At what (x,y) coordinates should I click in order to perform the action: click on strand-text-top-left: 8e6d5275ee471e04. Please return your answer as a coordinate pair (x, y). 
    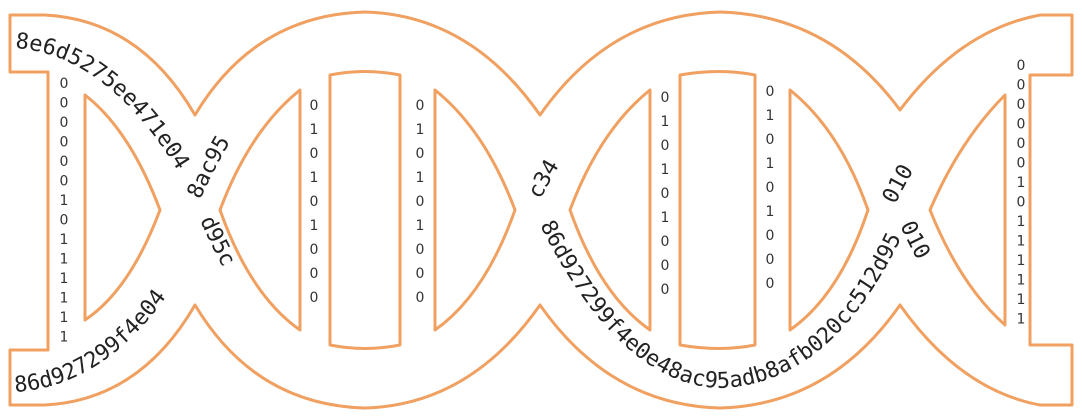
    Looking at the image, I should click on (104, 101).